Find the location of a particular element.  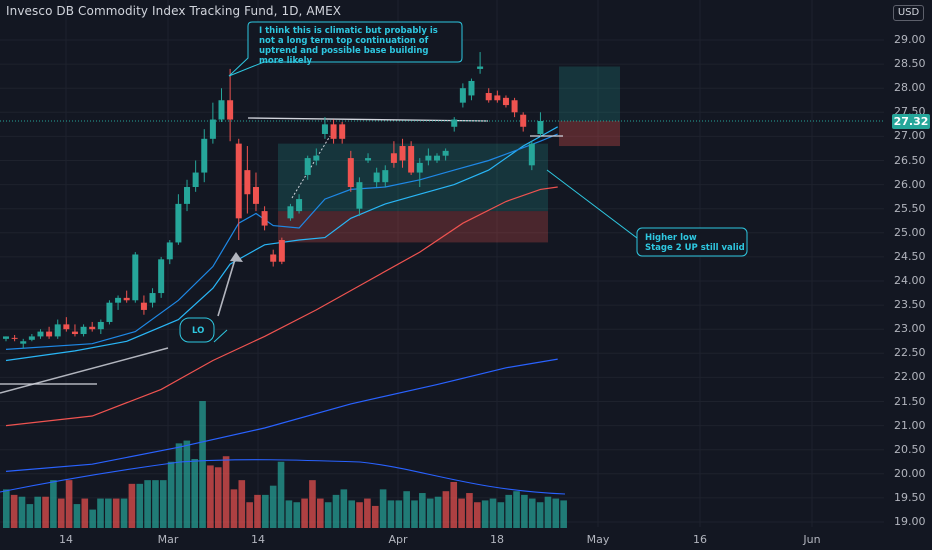

last-price-label: 27.32 is located at coordinates (911, 121).